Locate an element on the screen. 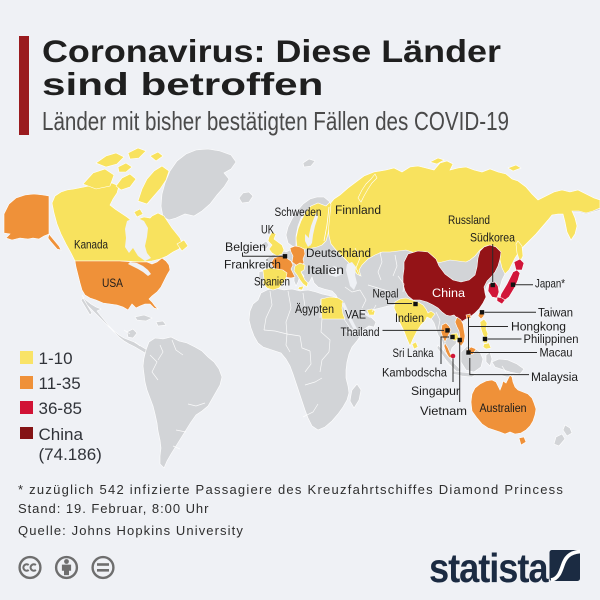 This screenshot has height=600, width=600. svg-text: Singapur is located at coordinates (435, 391).